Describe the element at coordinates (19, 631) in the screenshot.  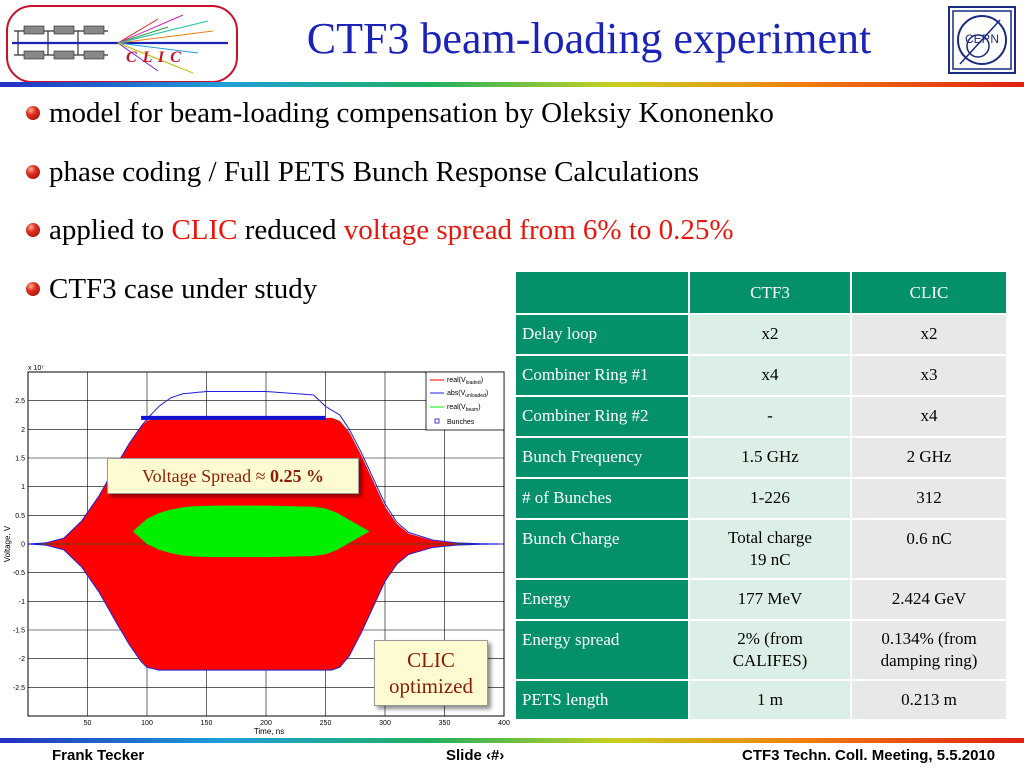
I see `y-tick-label: -1.5` at that location.